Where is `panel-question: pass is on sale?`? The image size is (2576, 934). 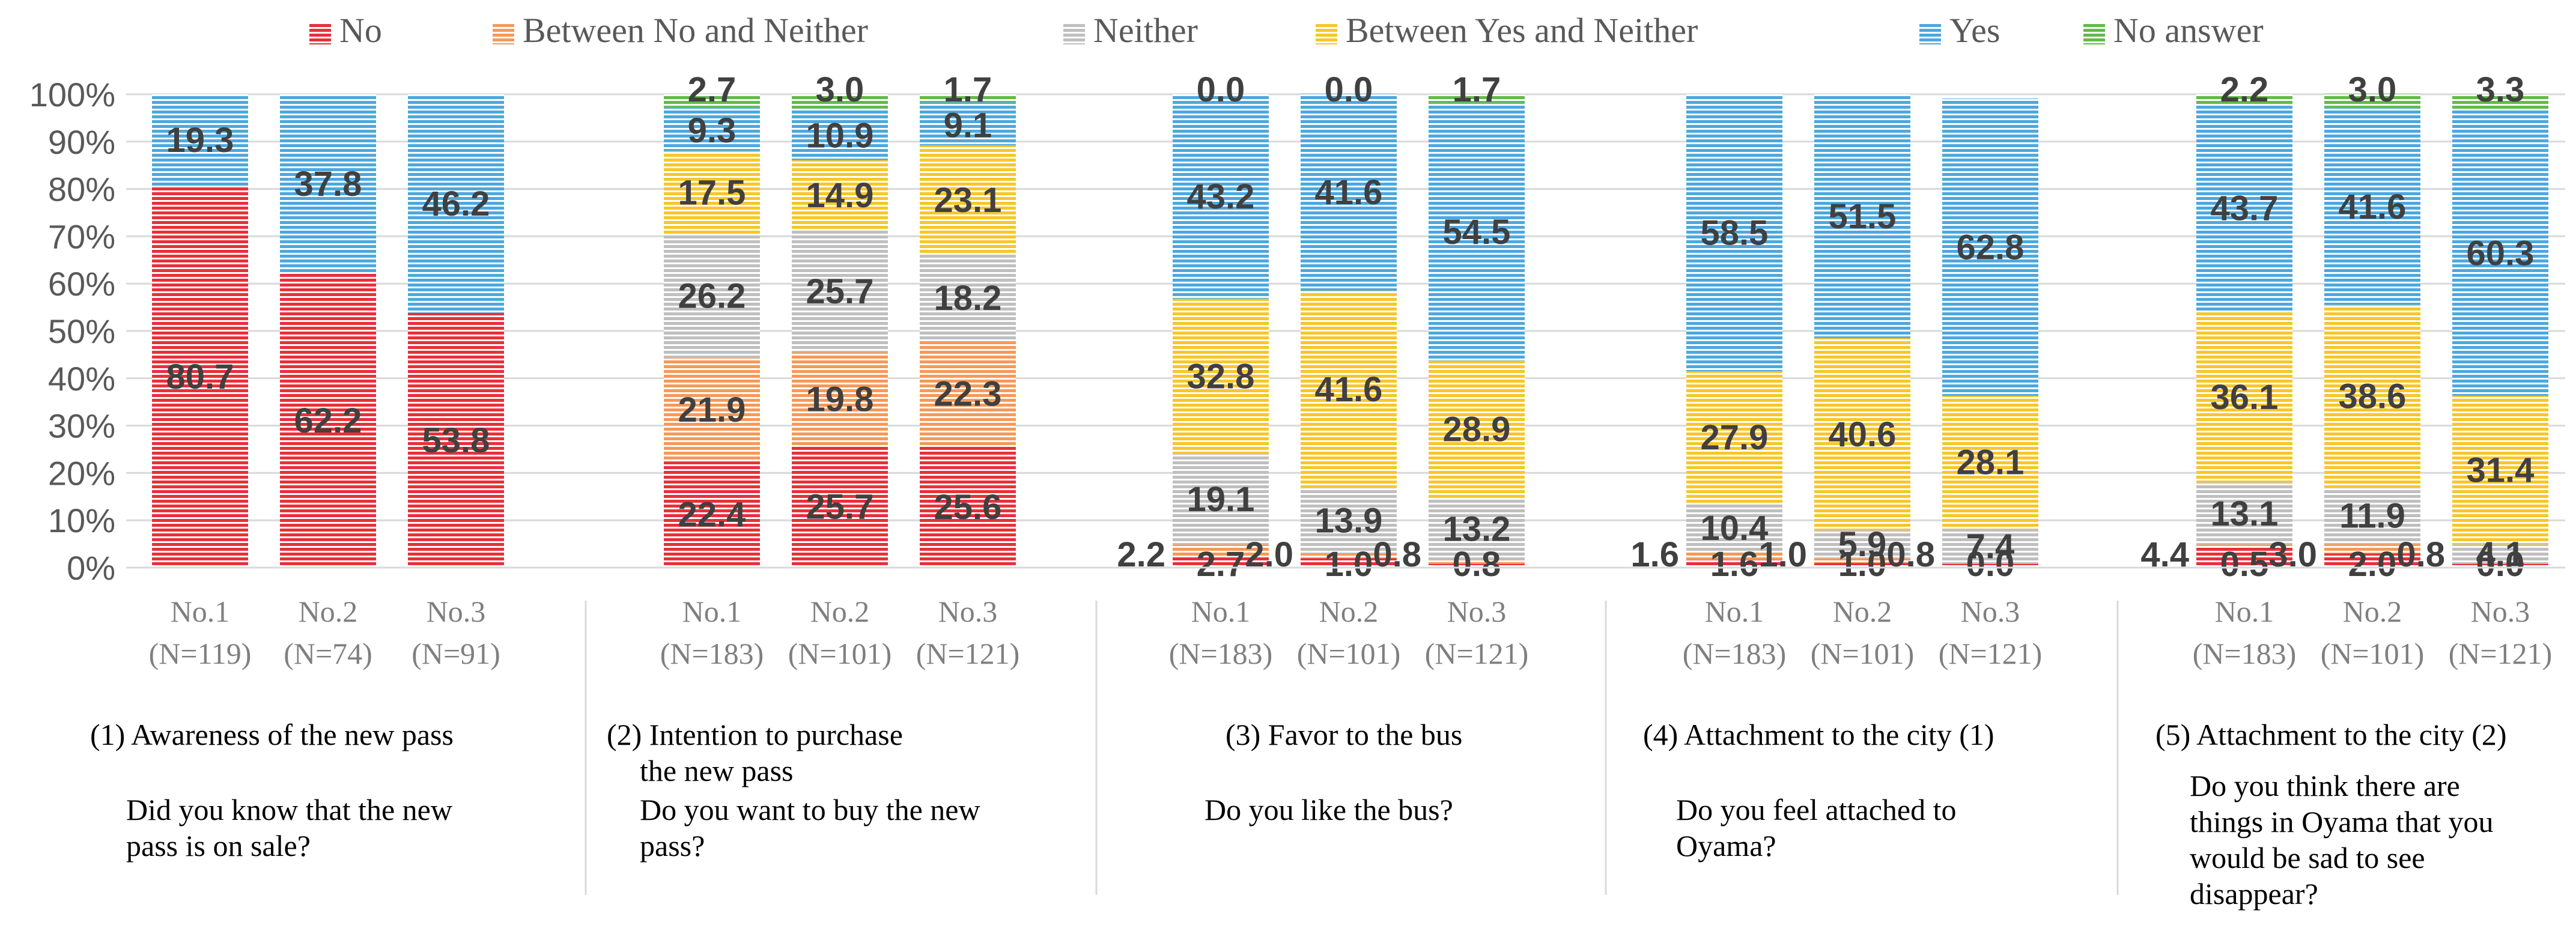 panel-question: pass is on sale? is located at coordinates (218, 846).